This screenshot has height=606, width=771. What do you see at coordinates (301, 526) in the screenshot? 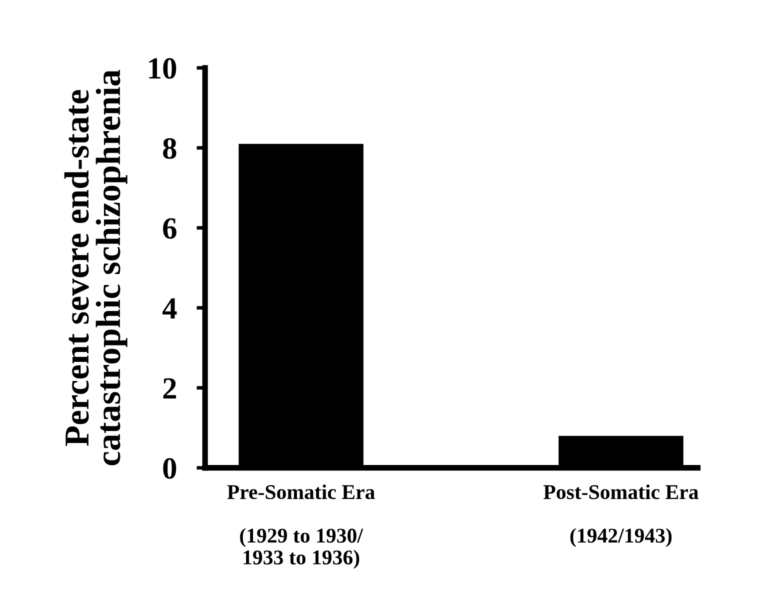
I see `category-label: Pre-Somatic Era (1929 to 1930/ 1933 to 1936)` at bounding box center [301, 526].